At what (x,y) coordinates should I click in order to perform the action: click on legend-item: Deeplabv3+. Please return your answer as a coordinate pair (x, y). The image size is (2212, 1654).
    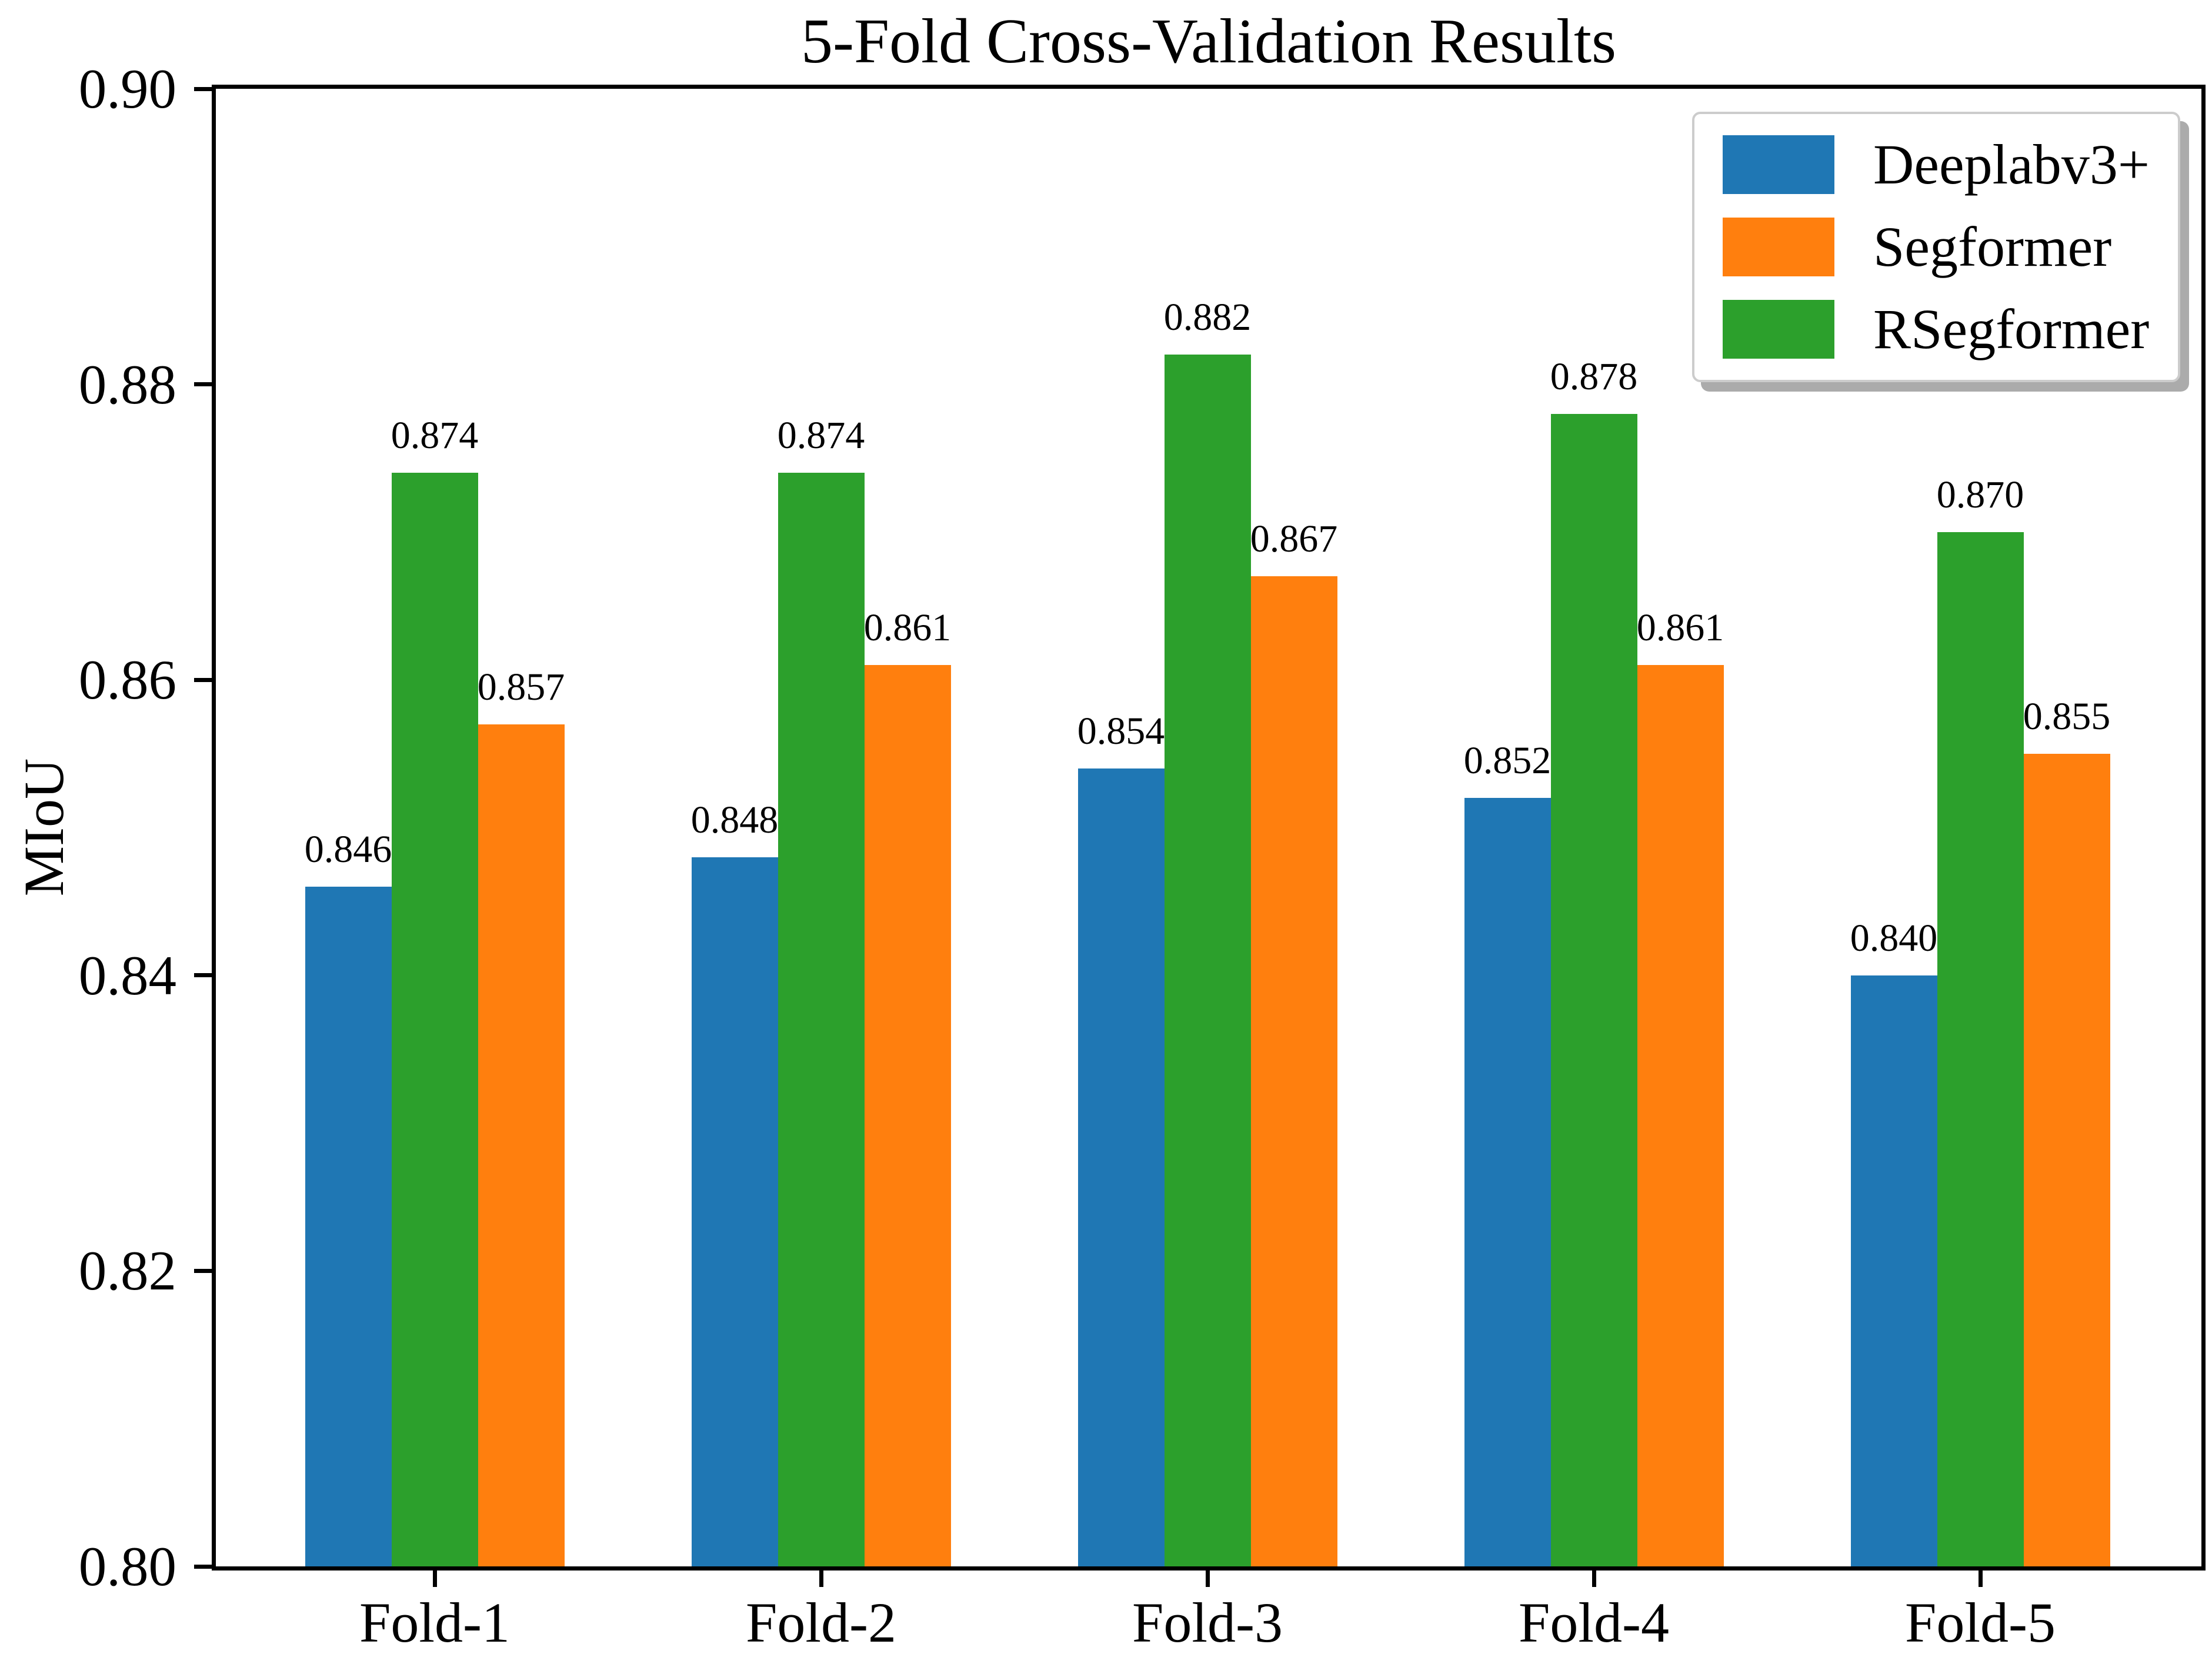
    Looking at the image, I should click on (1936, 164).